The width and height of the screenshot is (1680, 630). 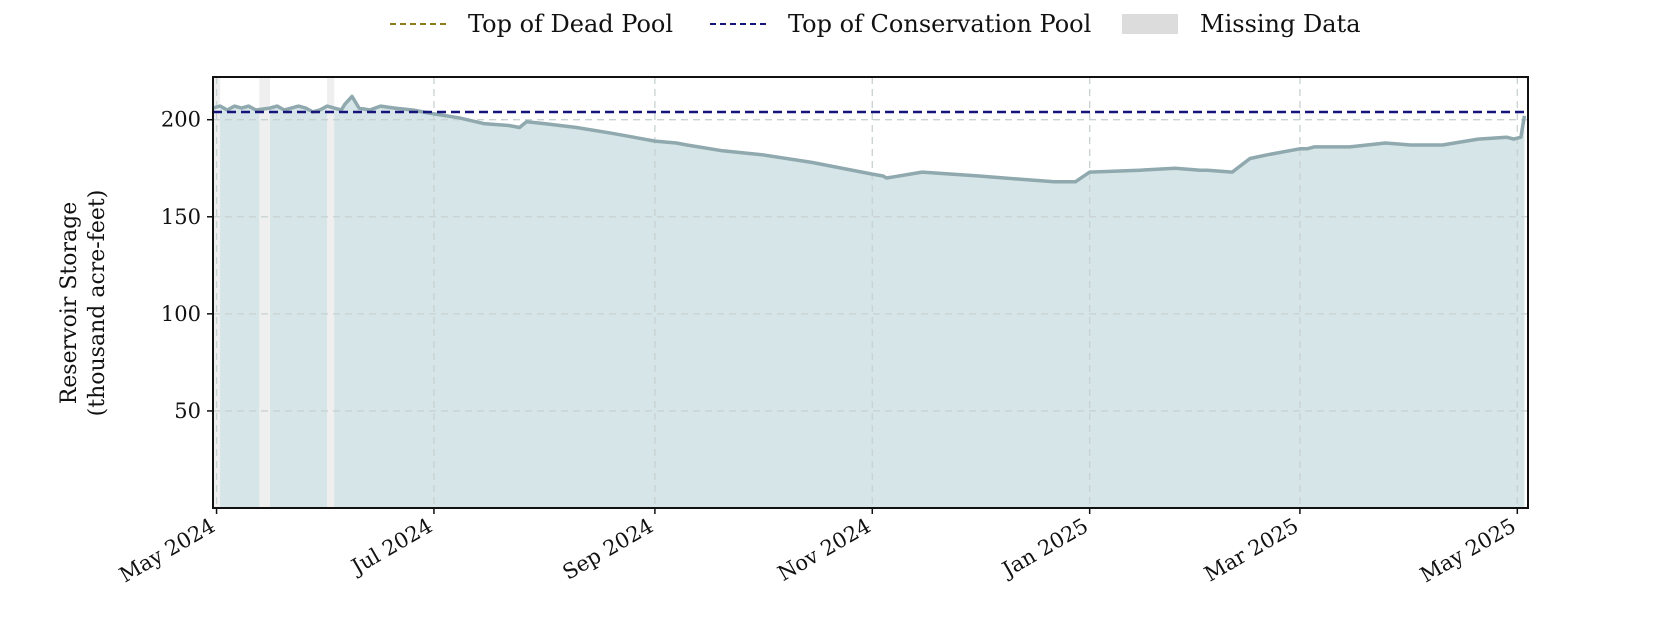 I want to click on x-tick-label-1: Jul 2024, so click(x=391, y=547).